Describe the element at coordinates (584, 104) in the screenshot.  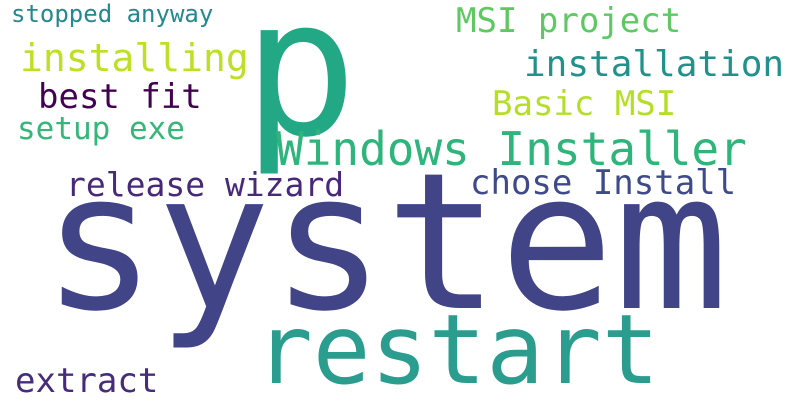
I see `word-basic-msi: Basic MSI` at that location.